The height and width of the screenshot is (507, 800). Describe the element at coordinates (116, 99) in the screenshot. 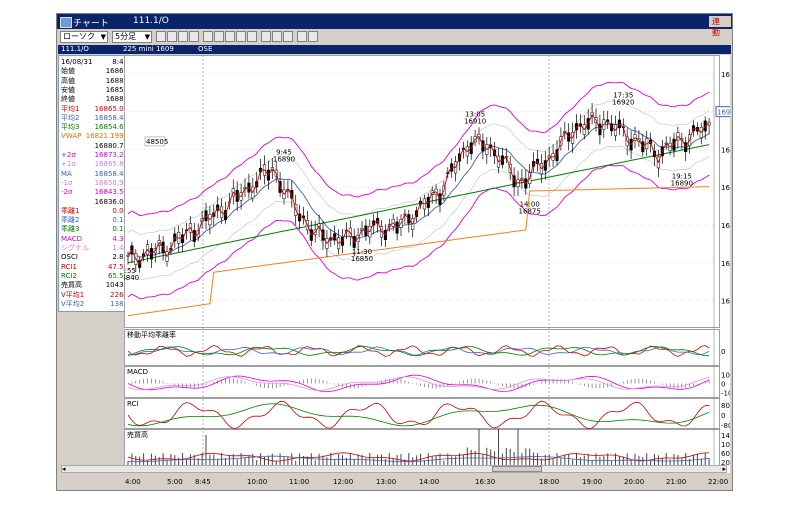

I see `panel-value: 16880` at that location.